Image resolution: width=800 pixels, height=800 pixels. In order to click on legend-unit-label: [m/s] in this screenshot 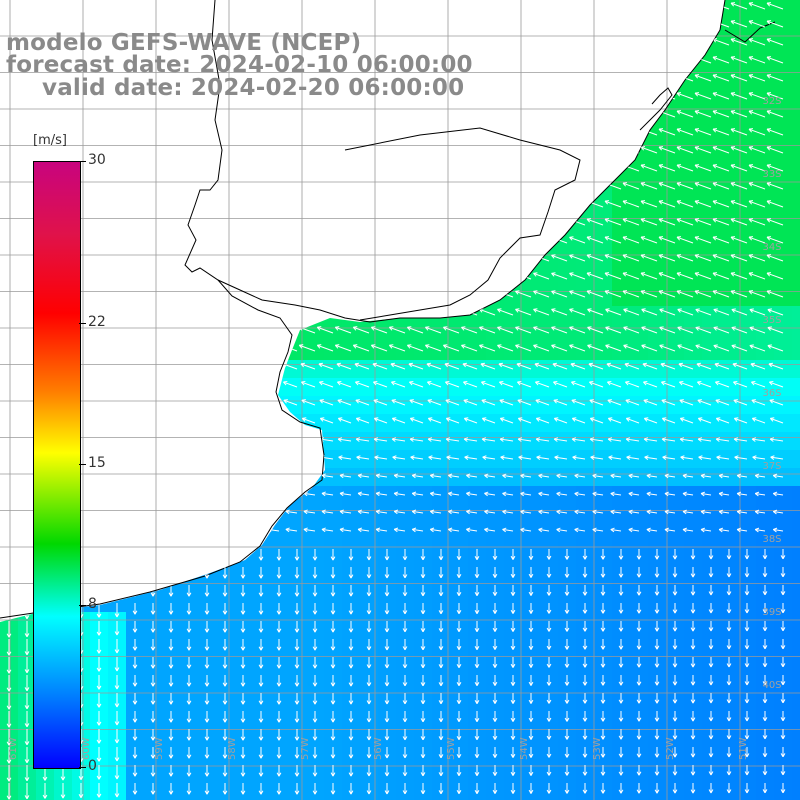, I will do `click(50, 140)`.